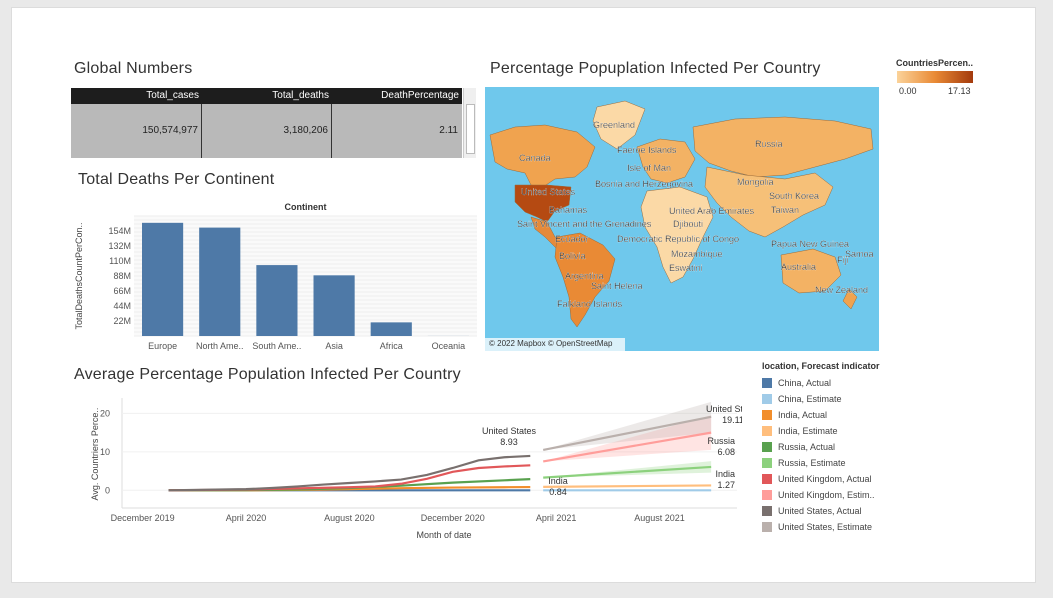  What do you see at coordinates (105, 452) in the screenshot?
I see `y-tick-label: 10` at bounding box center [105, 452].